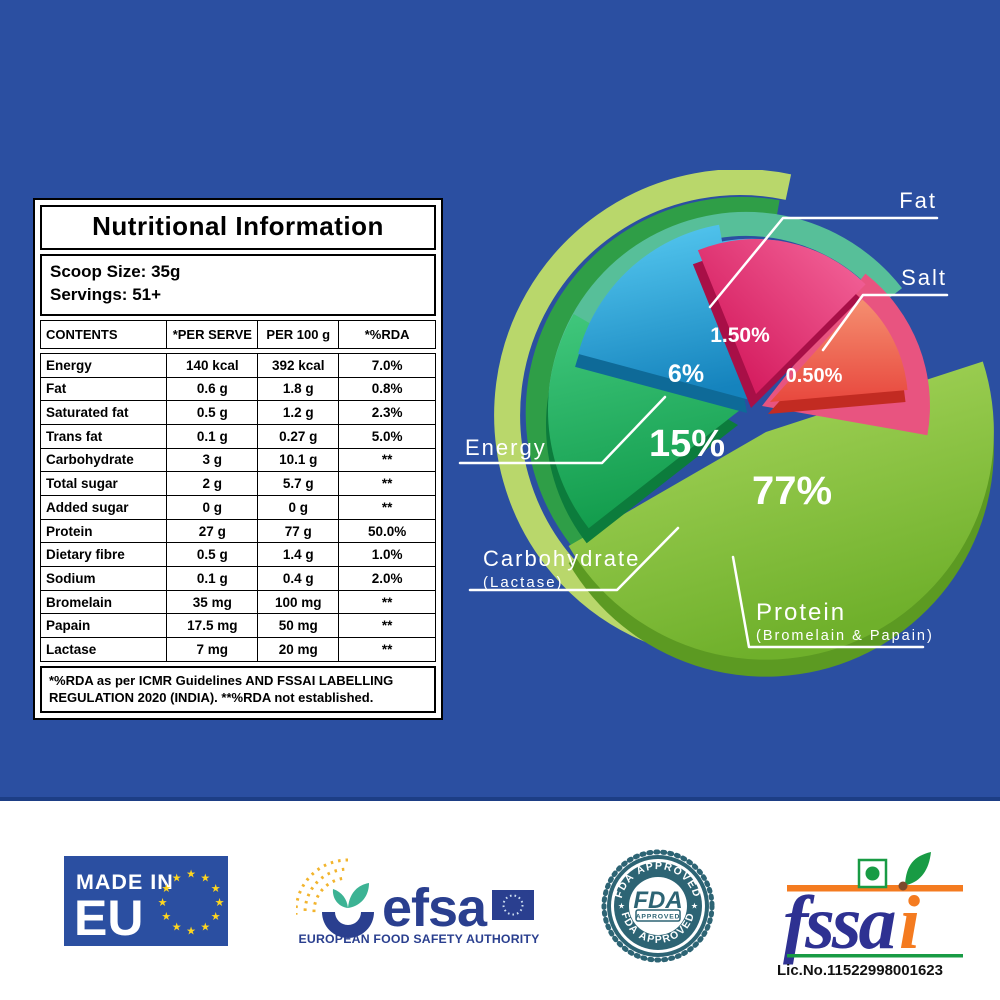 The width and height of the screenshot is (1000, 1000). What do you see at coordinates (212, 626) in the screenshot?
I see `per-serve-cell: 17.5 mg` at bounding box center [212, 626].